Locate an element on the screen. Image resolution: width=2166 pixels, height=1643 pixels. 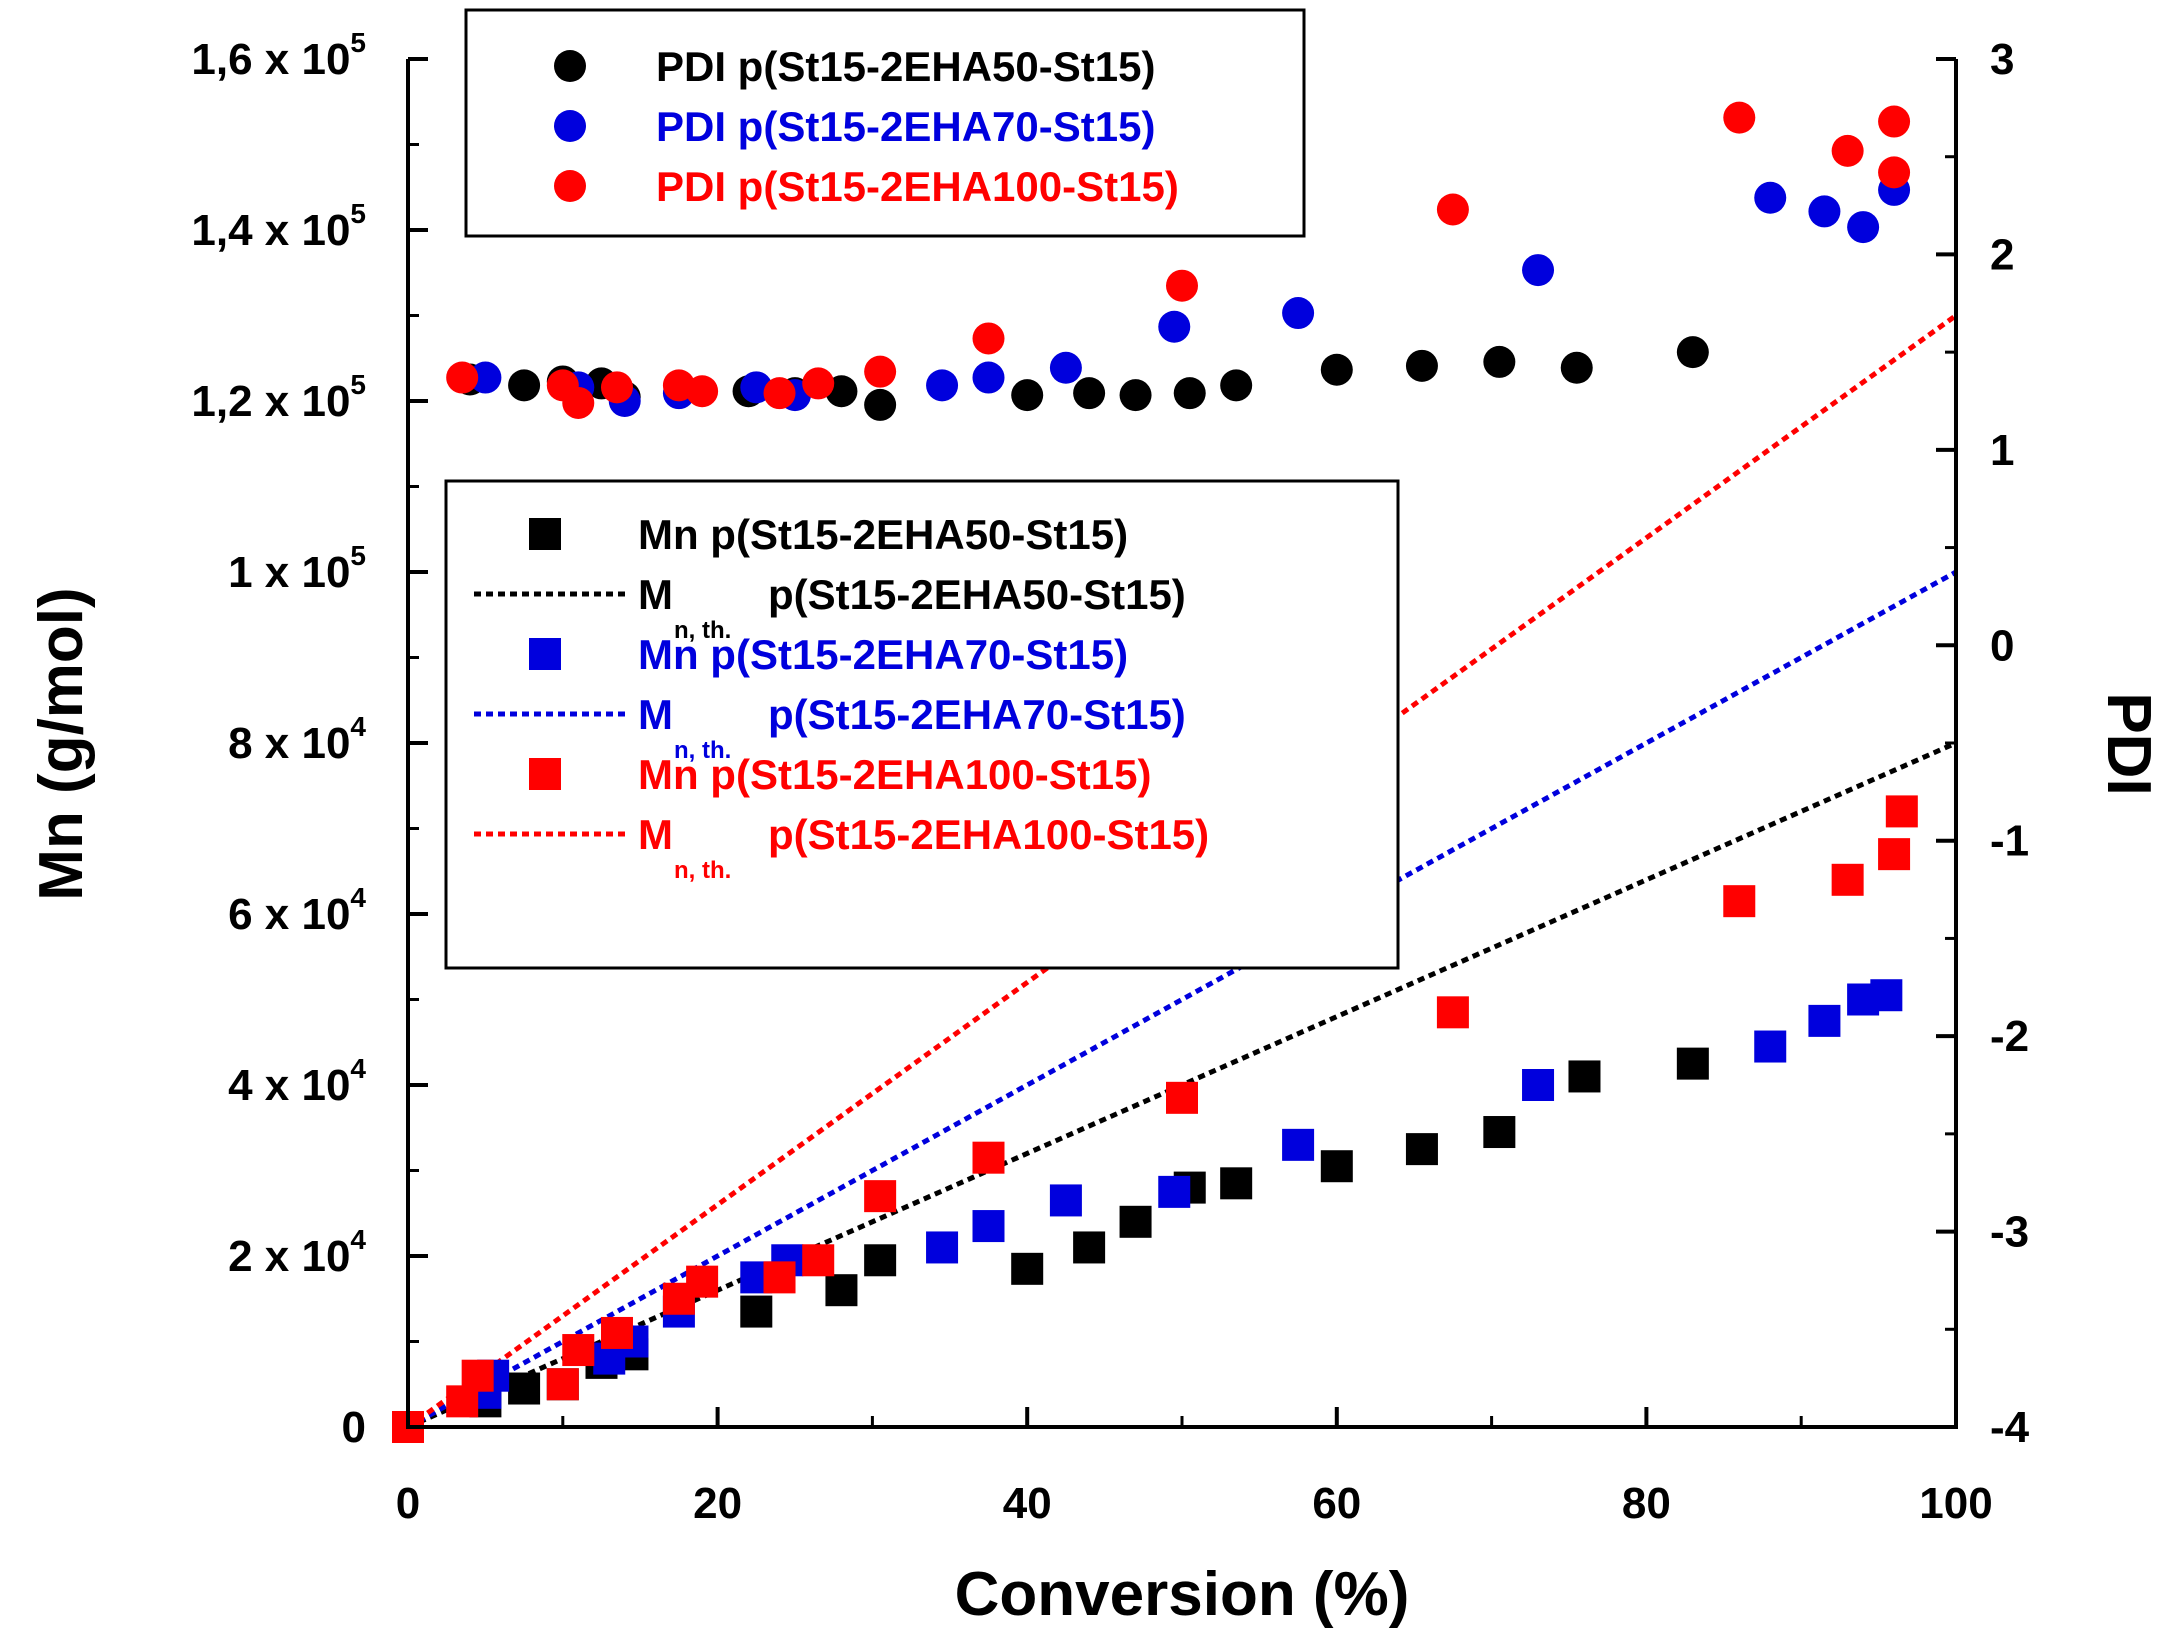
legend-mn-rest-5: p(St15-2EHA100-St15) is located at coordinates (988, 834).